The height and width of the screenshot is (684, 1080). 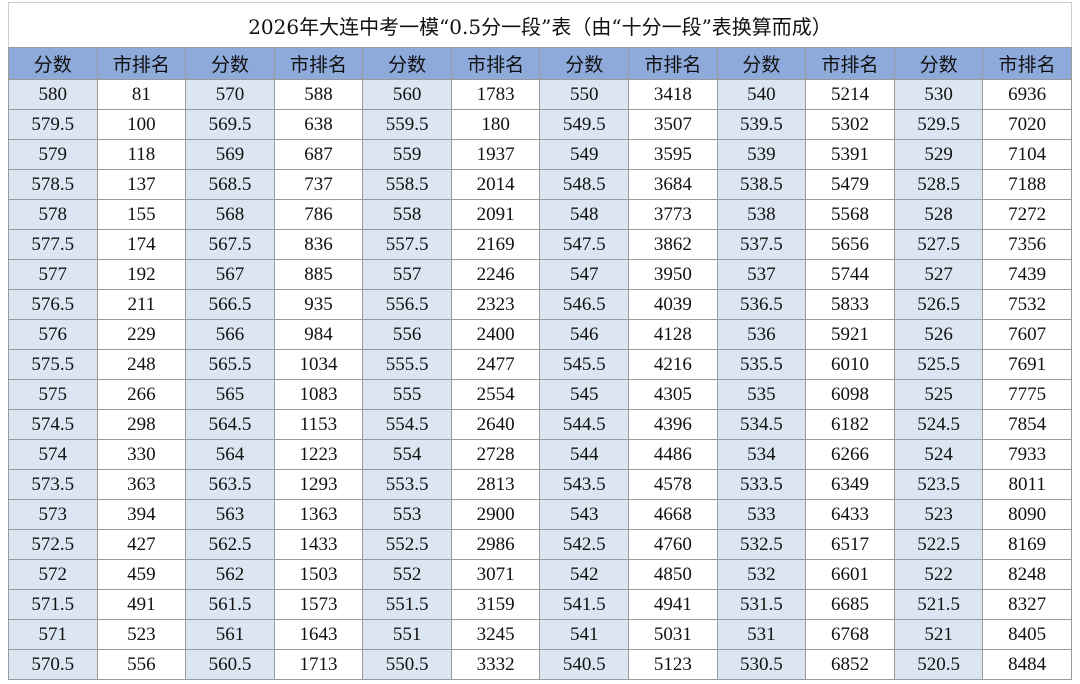 What do you see at coordinates (584, 484) in the screenshot?
I see `score-cell: 543.5` at bounding box center [584, 484].